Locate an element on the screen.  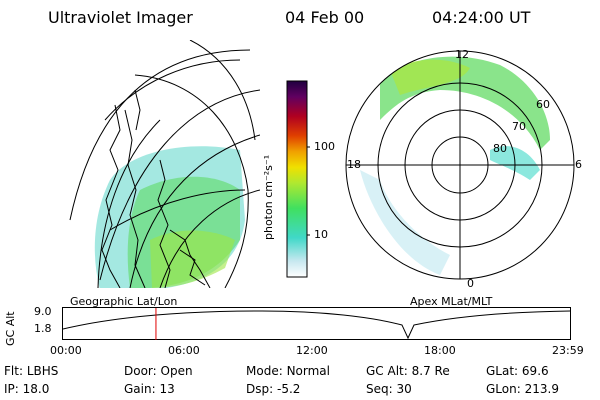
altitude-ytick-low: 1.8 is located at coordinates (43, 328).